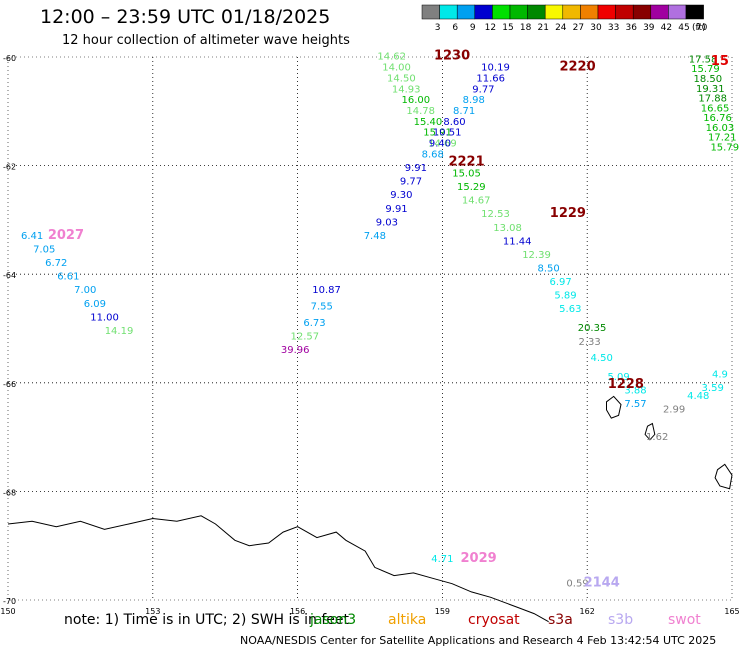 This screenshot has width=740, height=650. I want to click on swh-value: 12.57, so click(305, 336).